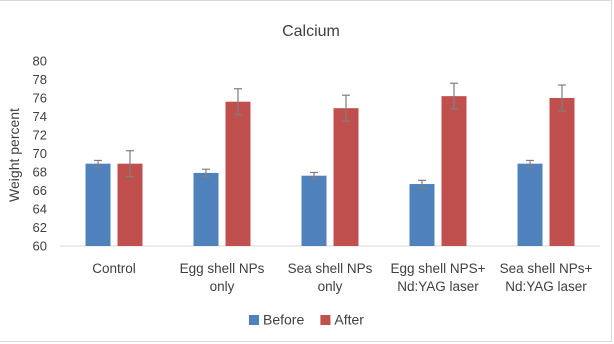  What do you see at coordinates (40, 135) in the screenshot?
I see `y-tick-label: 72` at bounding box center [40, 135].